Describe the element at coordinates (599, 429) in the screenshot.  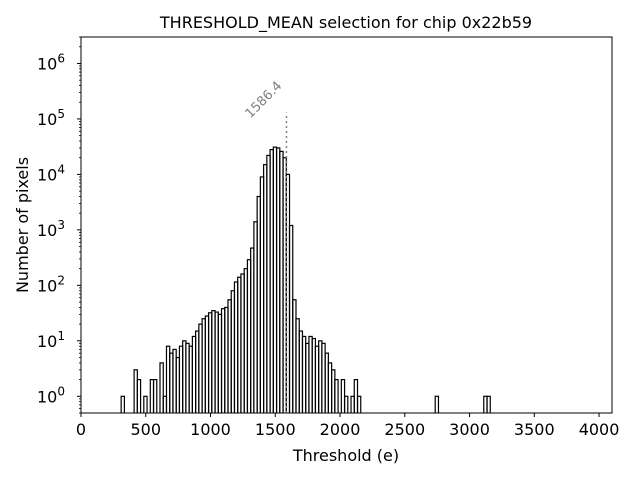
I see `x-tick-label: 4000` at that location.